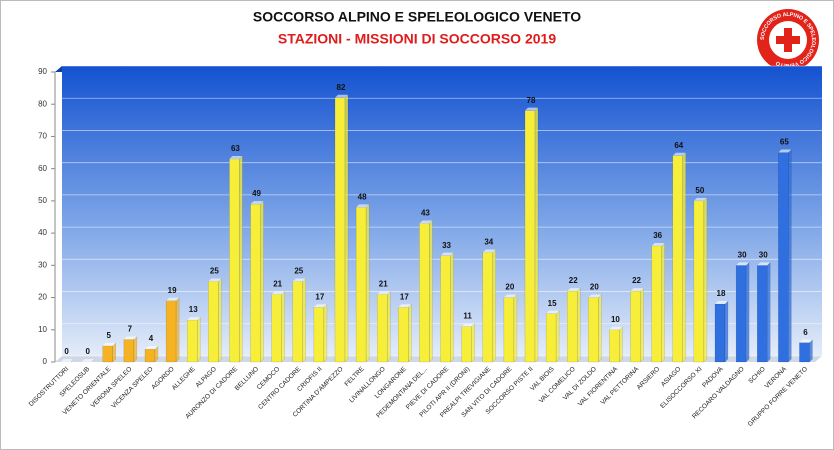  Describe the element at coordinates (404, 296) in the screenshot. I see `value-label: 17` at that location.